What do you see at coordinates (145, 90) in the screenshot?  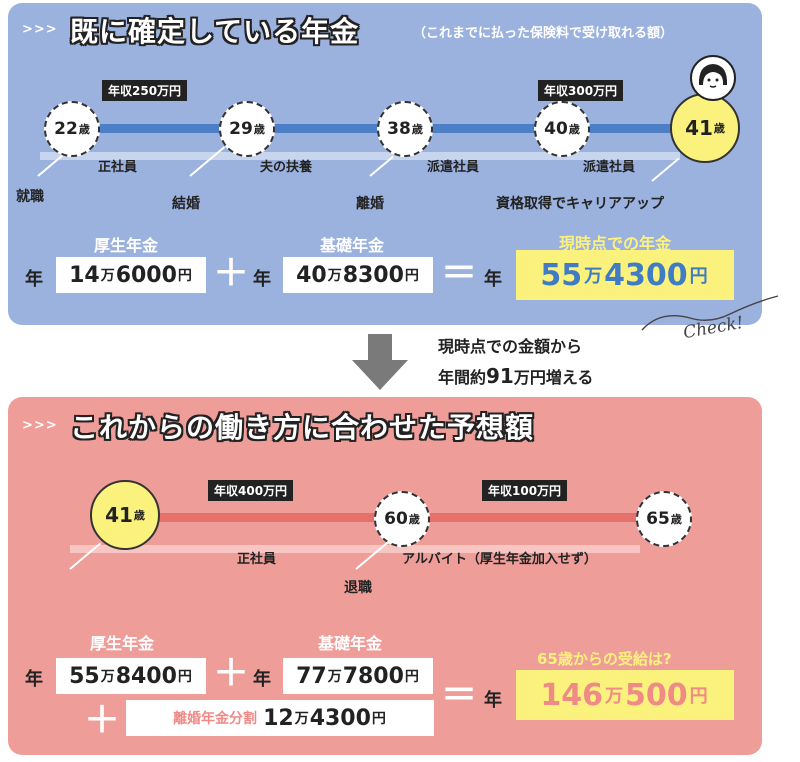 I see `income-tag: 年収250万円` at bounding box center [145, 90].